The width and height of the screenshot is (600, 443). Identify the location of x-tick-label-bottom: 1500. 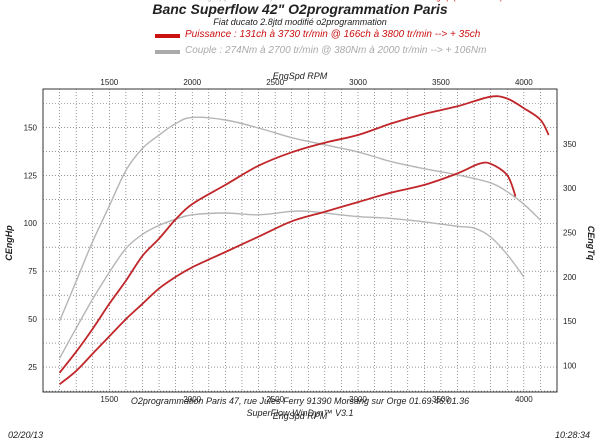
(109, 399).